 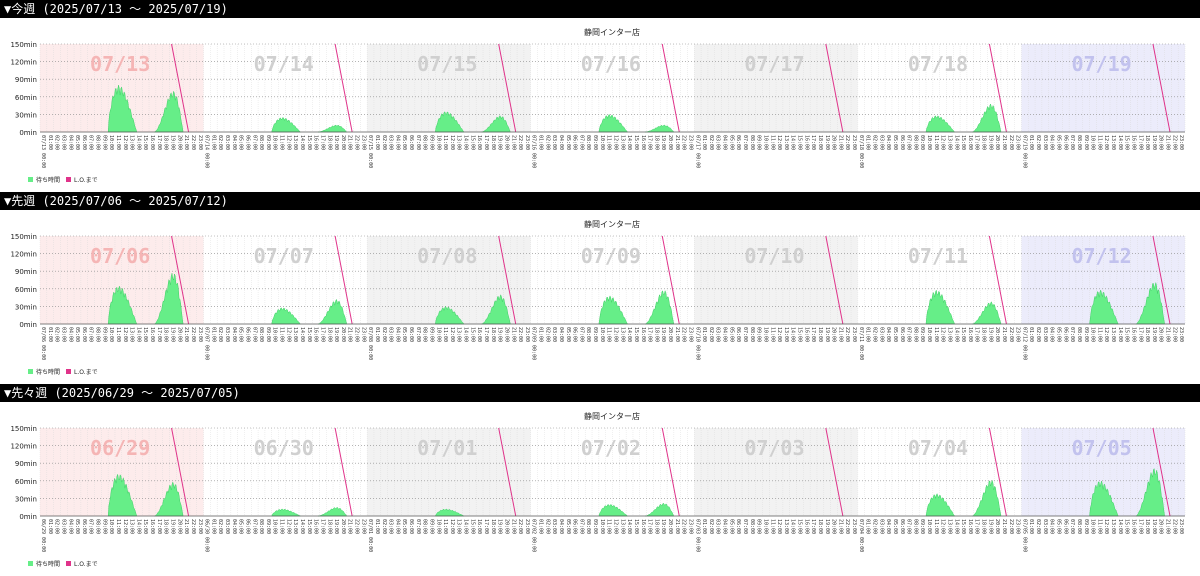 What do you see at coordinates (697, 151) in the screenshot?
I see `x-tick-label: 07/17 00:00` at bounding box center [697, 151].